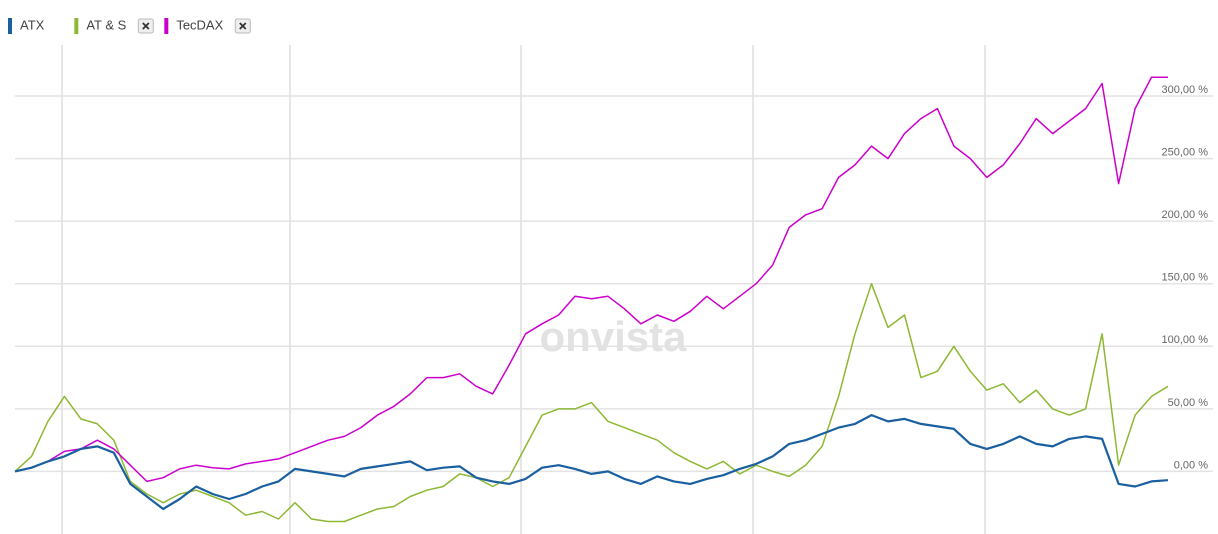 The image size is (1218, 534). What do you see at coordinates (1191, 465) in the screenshot?
I see `y-tick-label: 0,00 %` at bounding box center [1191, 465].